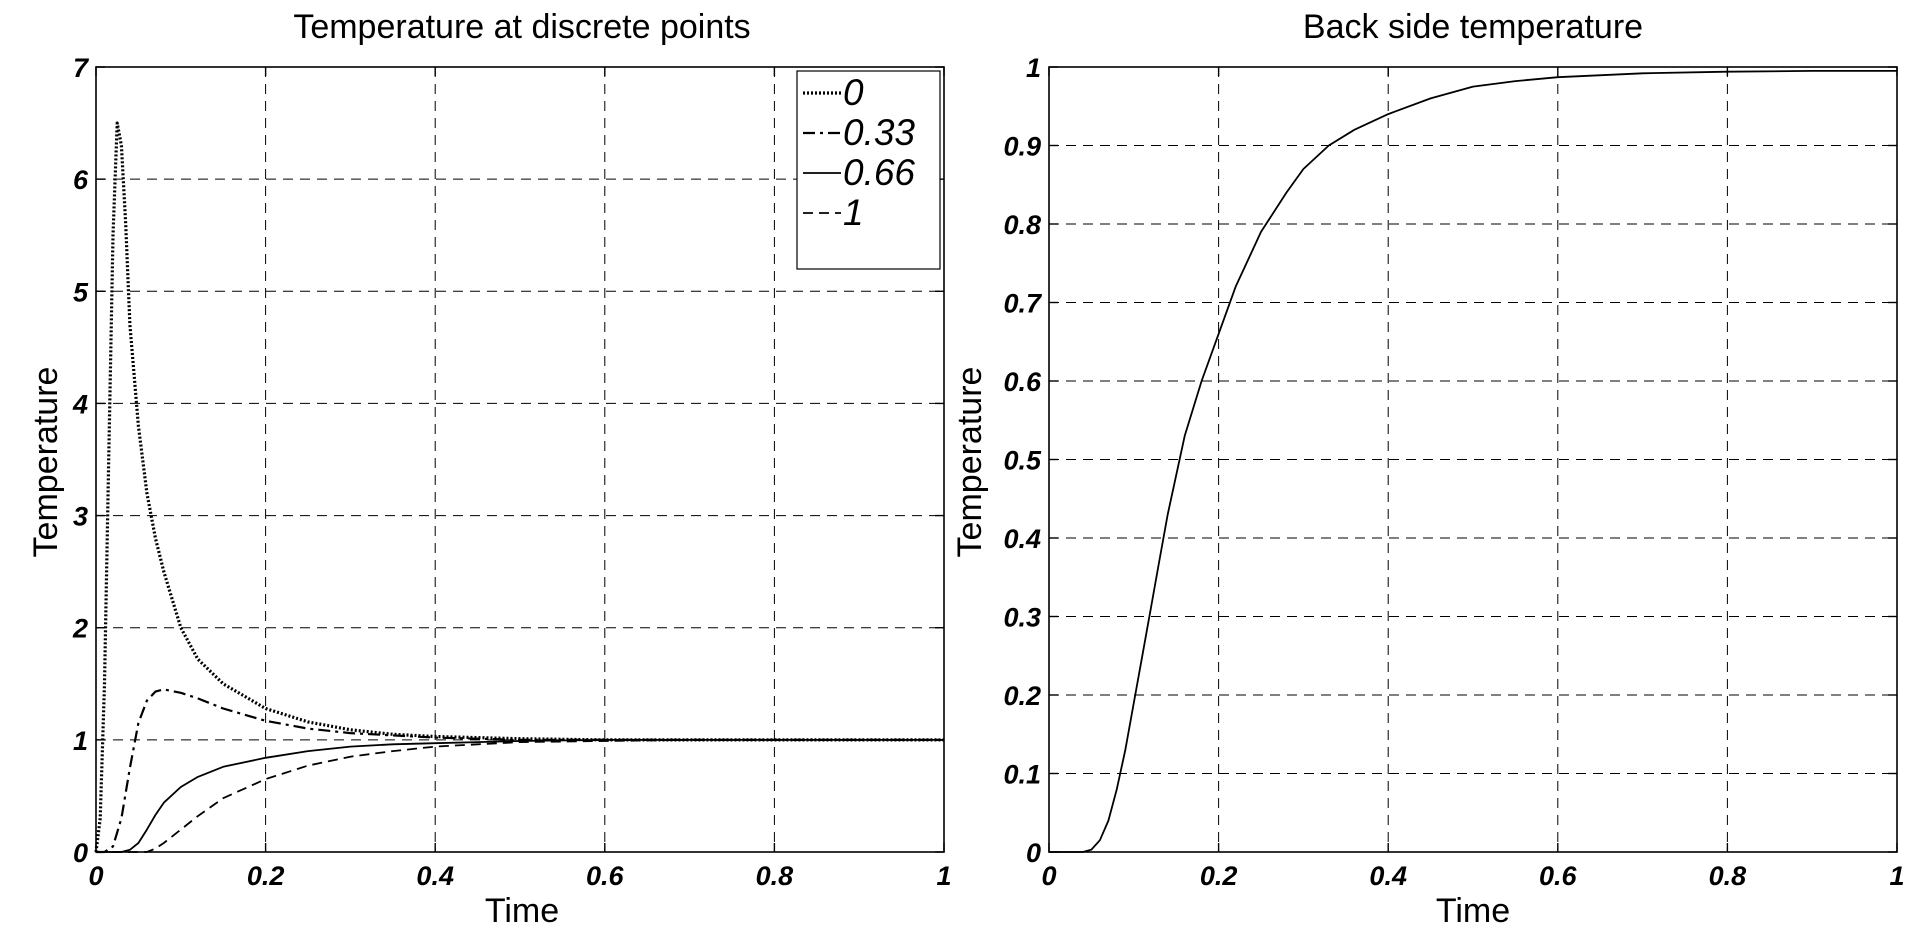  What do you see at coordinates (80, 404) in the screenshot?
I see `y-tick-label: 4` at bounding box center [80, 404].